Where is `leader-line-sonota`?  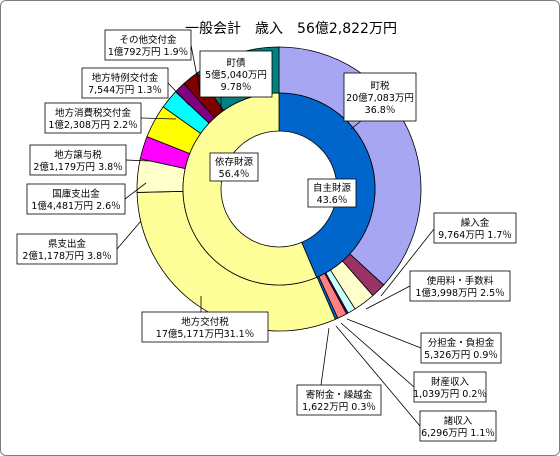
leader-line-sonota is located at coordinates (196, 71).